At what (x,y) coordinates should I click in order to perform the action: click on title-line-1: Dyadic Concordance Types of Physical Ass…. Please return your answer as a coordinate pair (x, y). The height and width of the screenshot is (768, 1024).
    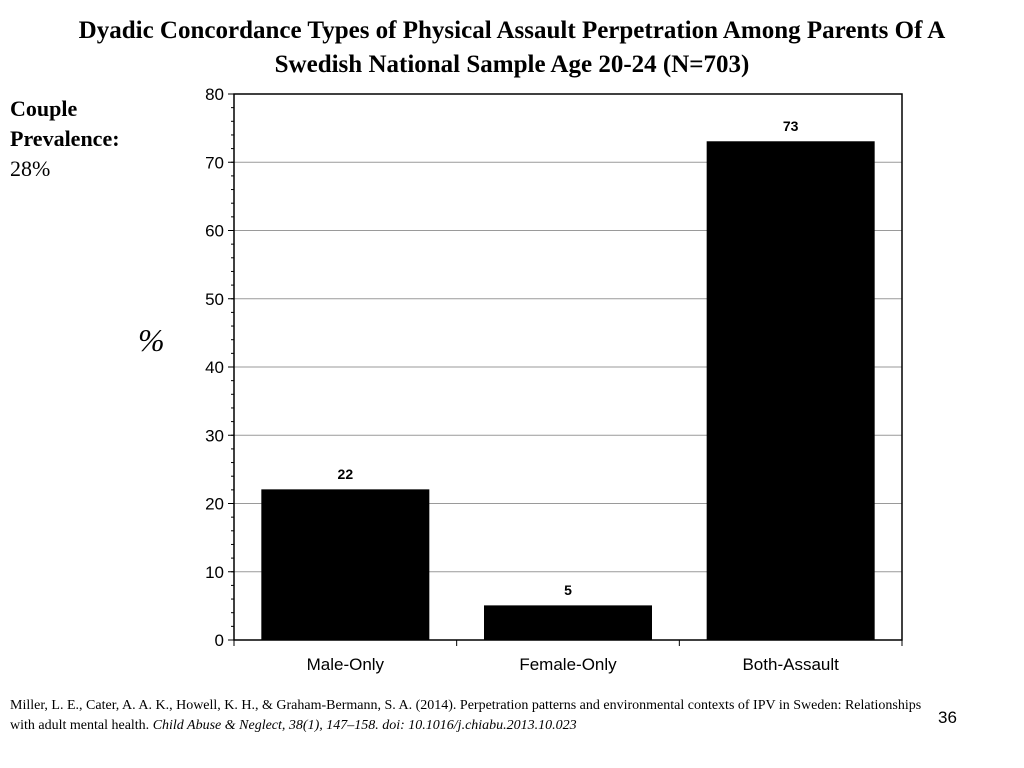
    Looking at the image, I should click on (512, 30).